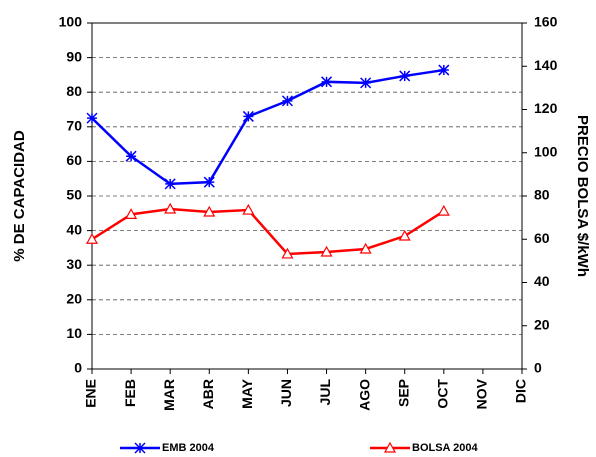 This screenshot has width=596, height=457. Describe the element at coordinates (19, 196) in the screenshot. I see `y-axis-title: % DE CAPACIDAD` at that location.